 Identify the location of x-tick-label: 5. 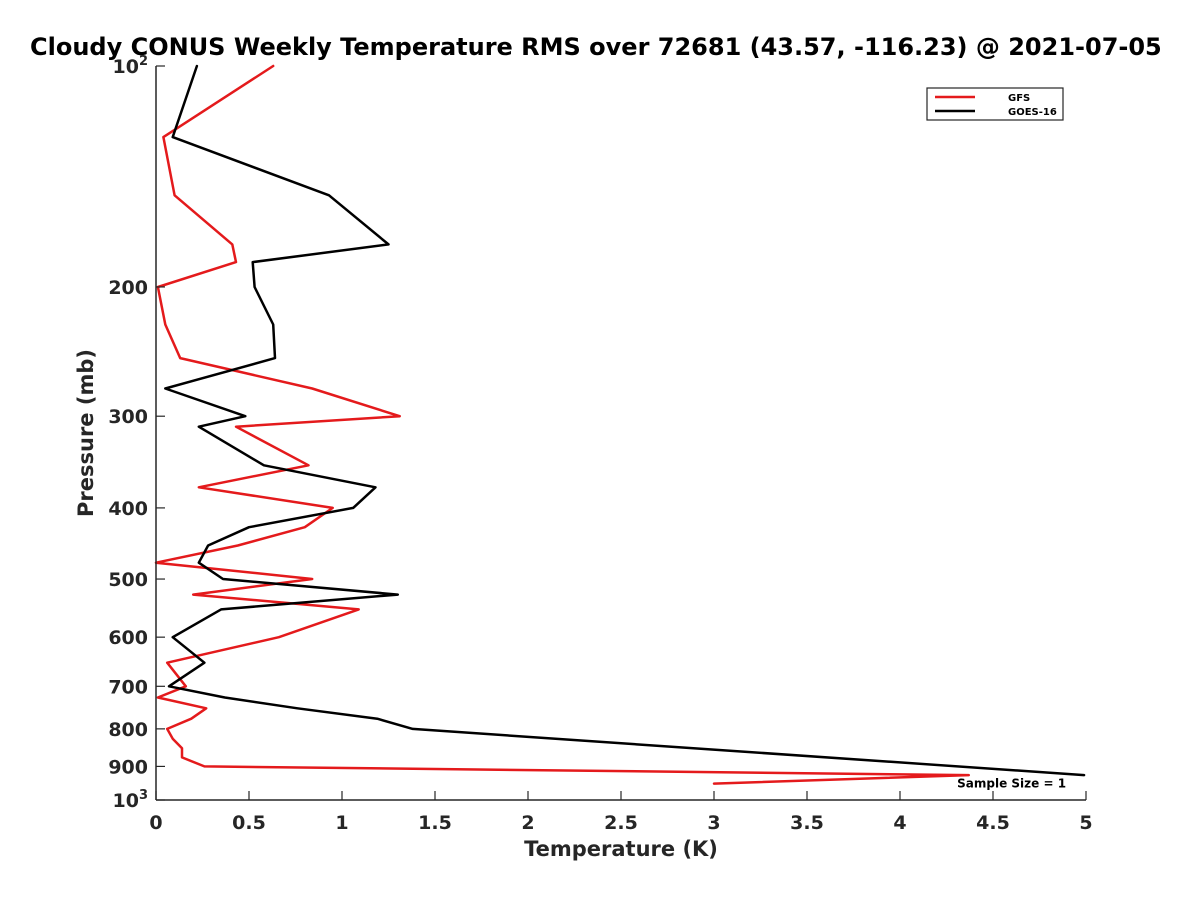
(1085, 823).